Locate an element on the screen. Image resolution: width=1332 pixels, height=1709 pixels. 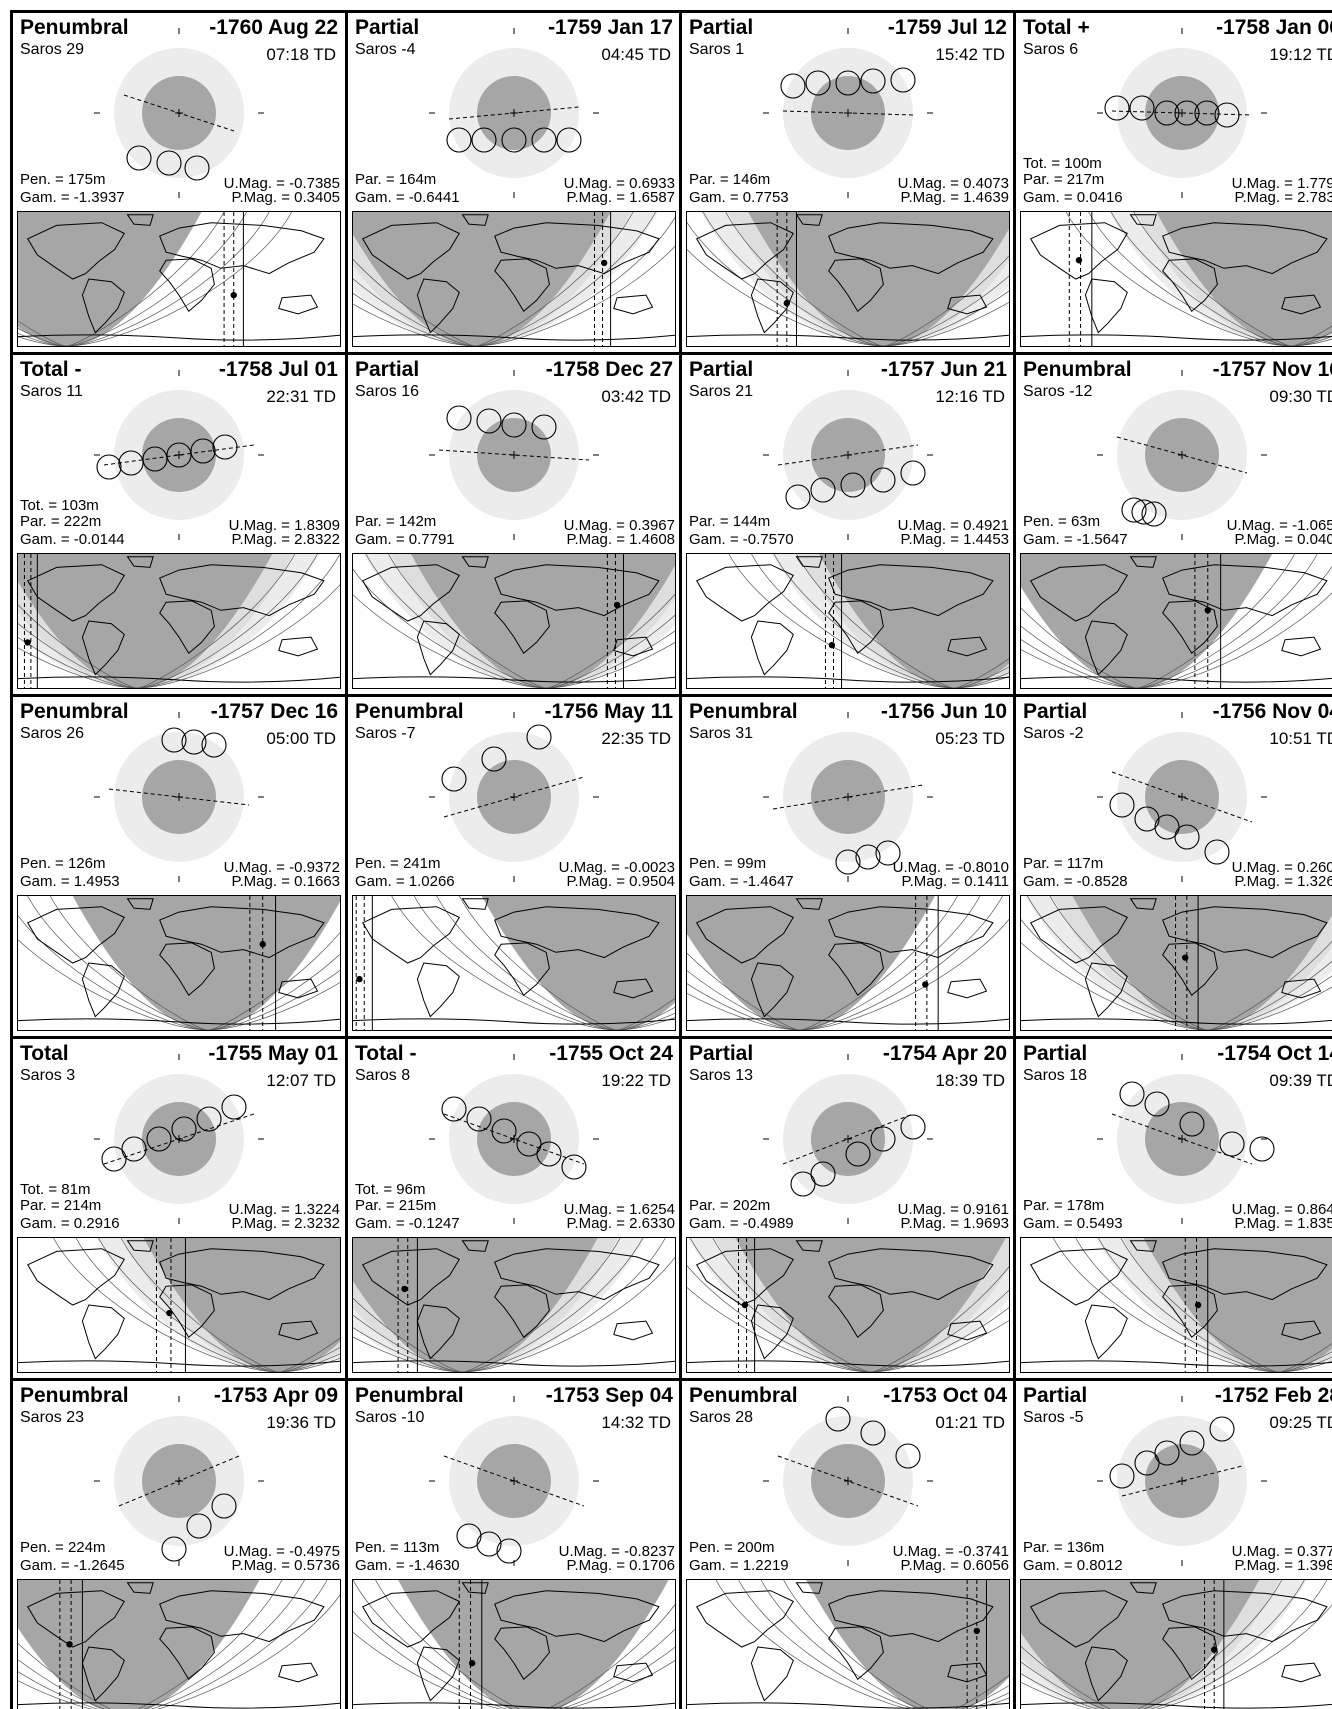
shadow-diagram is located at coordinates (514, 1481).